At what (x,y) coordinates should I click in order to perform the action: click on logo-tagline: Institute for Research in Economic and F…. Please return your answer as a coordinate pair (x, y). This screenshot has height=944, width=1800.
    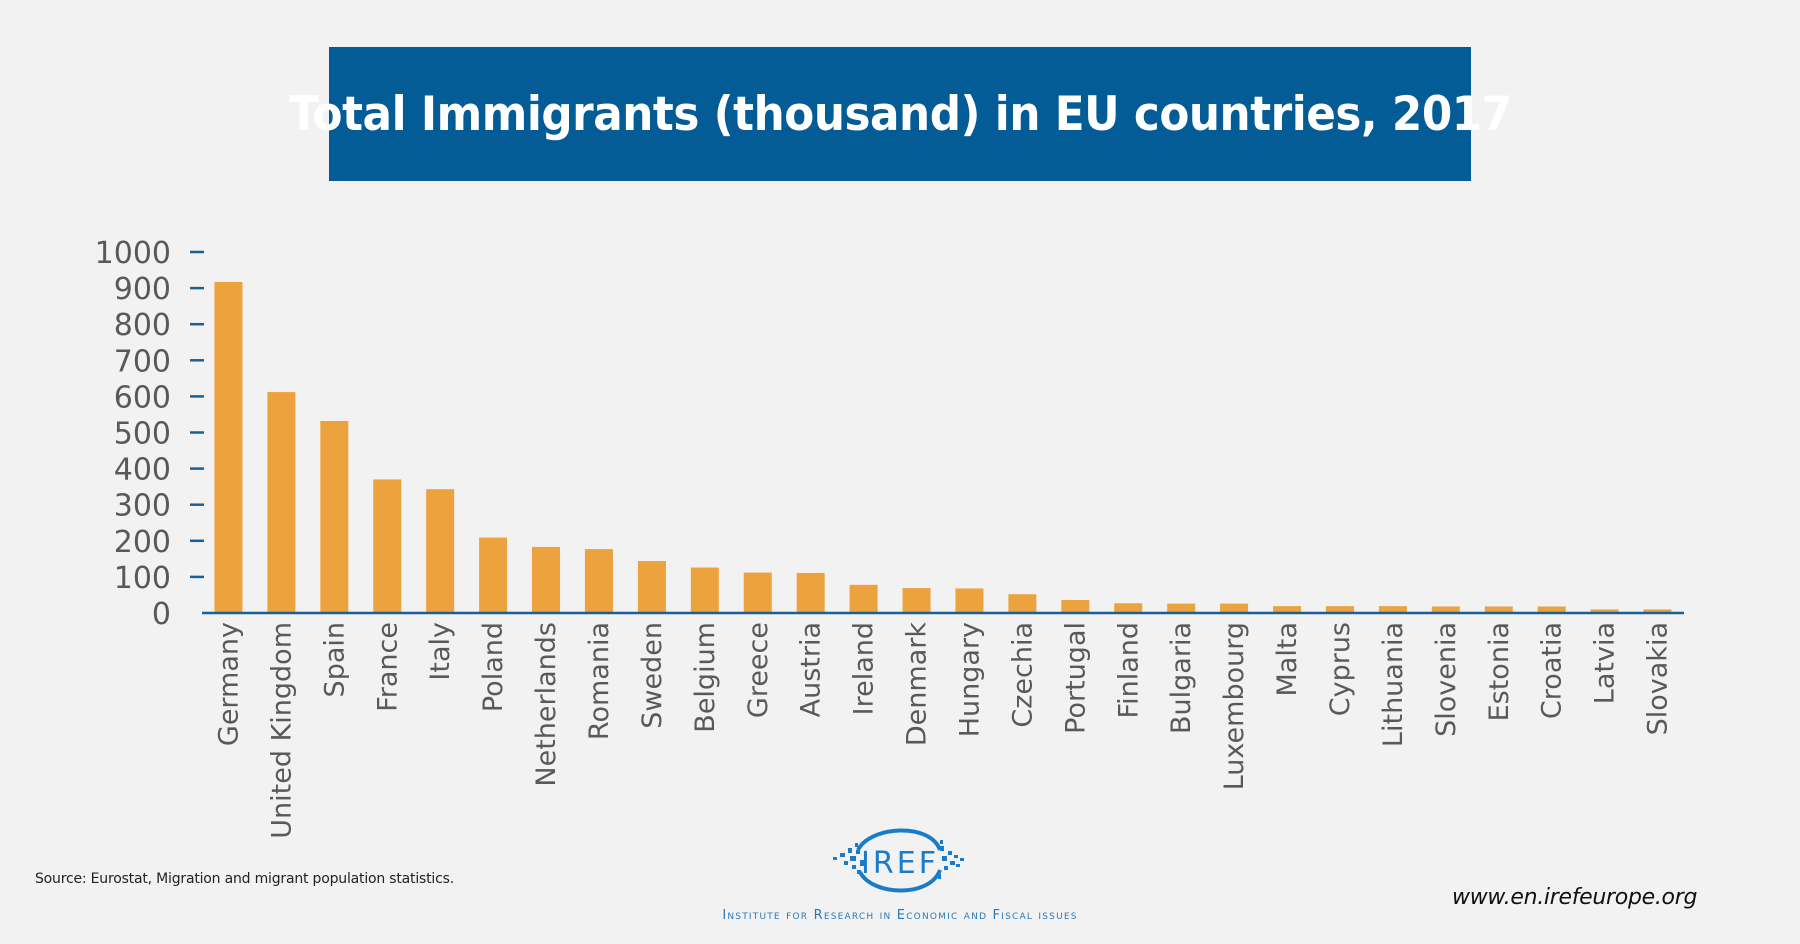
    Looking at the image, I should click on (900, 915).